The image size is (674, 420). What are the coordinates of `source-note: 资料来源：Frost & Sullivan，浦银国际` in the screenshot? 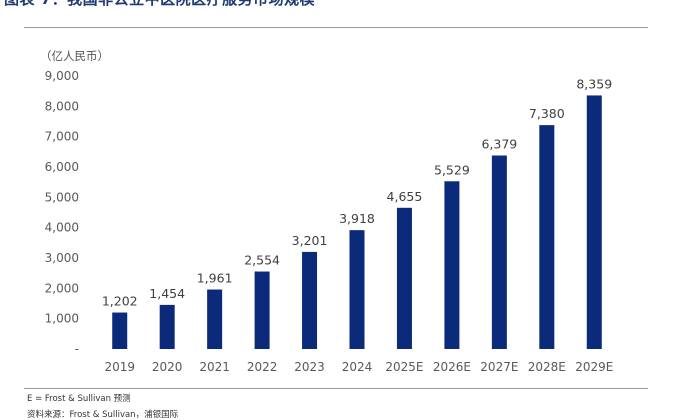 It's located at (103, 415).